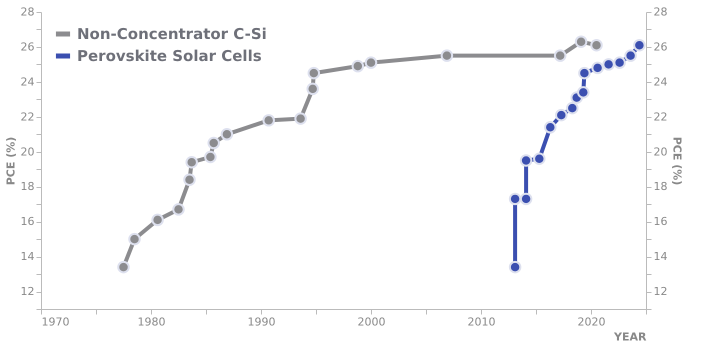 The height and width of the screenshot is (345, 714). Describe the element at coordinates (27, 187) in the screenshot. I see `y-tick-label: 18` at that location.